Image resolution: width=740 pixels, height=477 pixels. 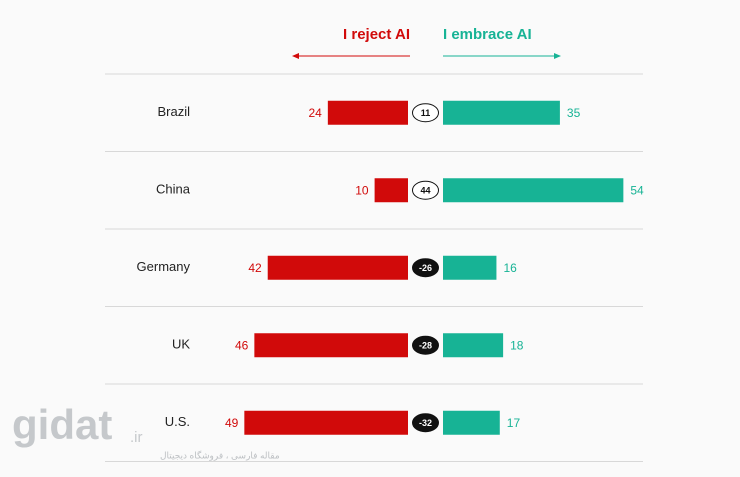 What do you see at coordinates (173, 189) in the screenshot?
I see `category-label: China` at bounding box center [173, 189].